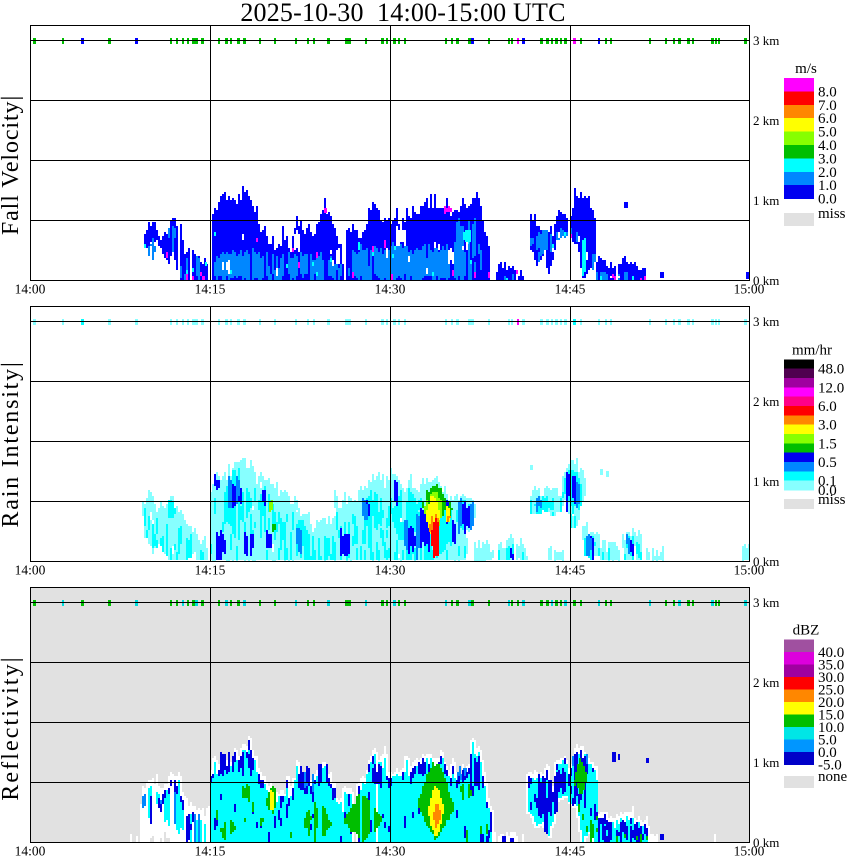 The width and height of the screenshot is (850, 868). What do you see at coordinates (827, 463) in the screenshot?
I see `svg-text: 0.5` at bounding box center [827, 463].